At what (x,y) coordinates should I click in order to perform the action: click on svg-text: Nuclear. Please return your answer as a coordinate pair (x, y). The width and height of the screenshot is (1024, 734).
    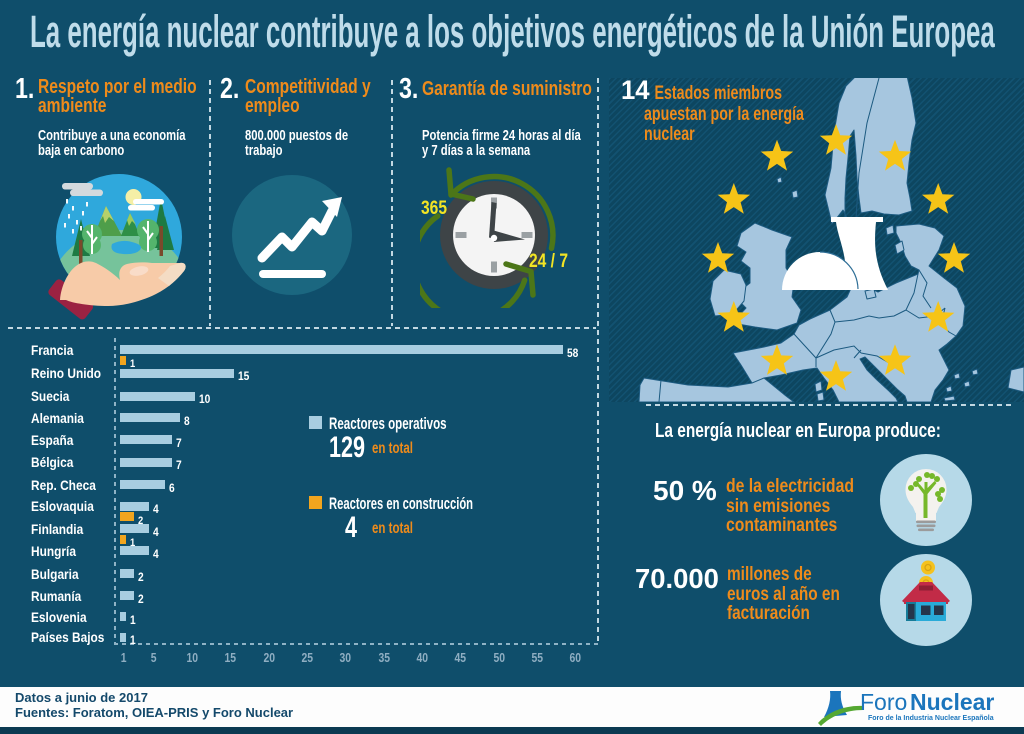
    Looking at the image, I should click on (952, 702).